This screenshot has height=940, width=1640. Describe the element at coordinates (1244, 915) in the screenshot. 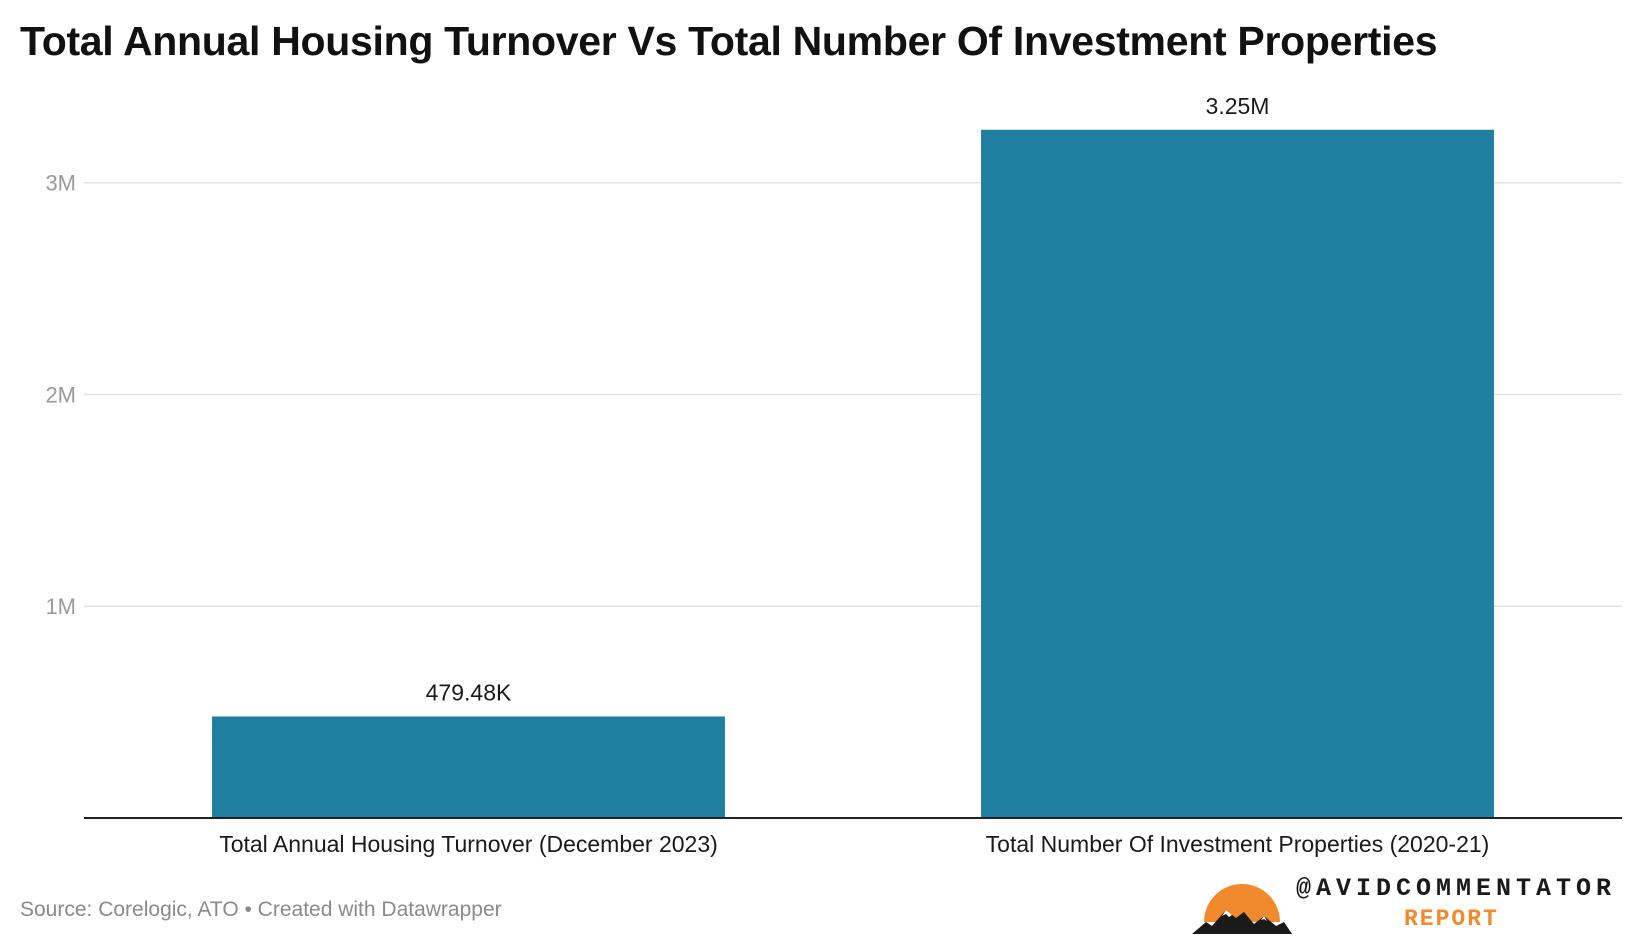

I see `mountain-snow` at that location.